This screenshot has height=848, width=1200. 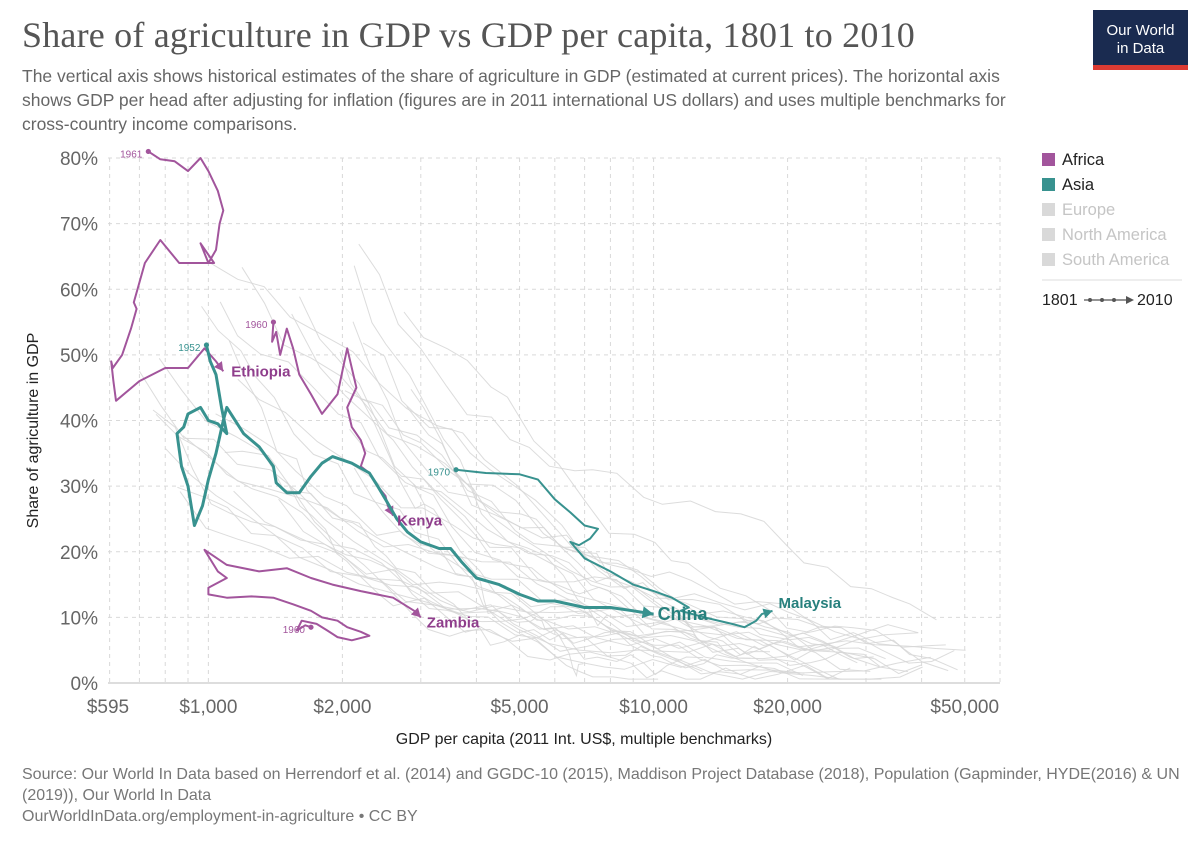 I want to click on series-line-malaysia, so click(x=614, y=548).